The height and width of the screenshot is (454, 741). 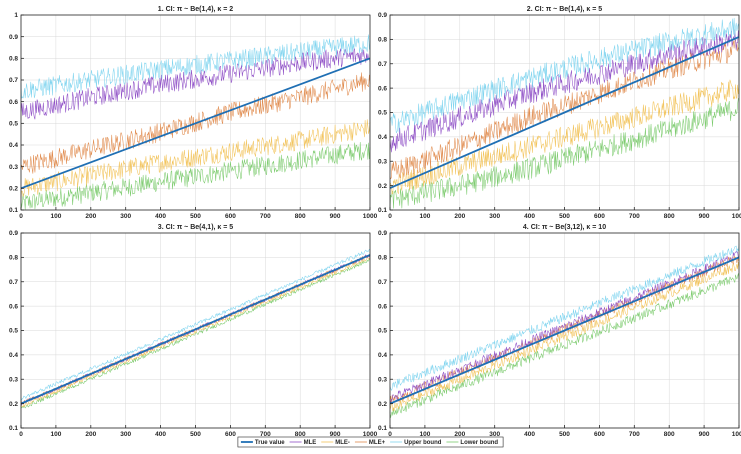 I want to click on panel-title: 4. CI: π ~ Be(3,12), κ = 10, so click(x=564, y=227).